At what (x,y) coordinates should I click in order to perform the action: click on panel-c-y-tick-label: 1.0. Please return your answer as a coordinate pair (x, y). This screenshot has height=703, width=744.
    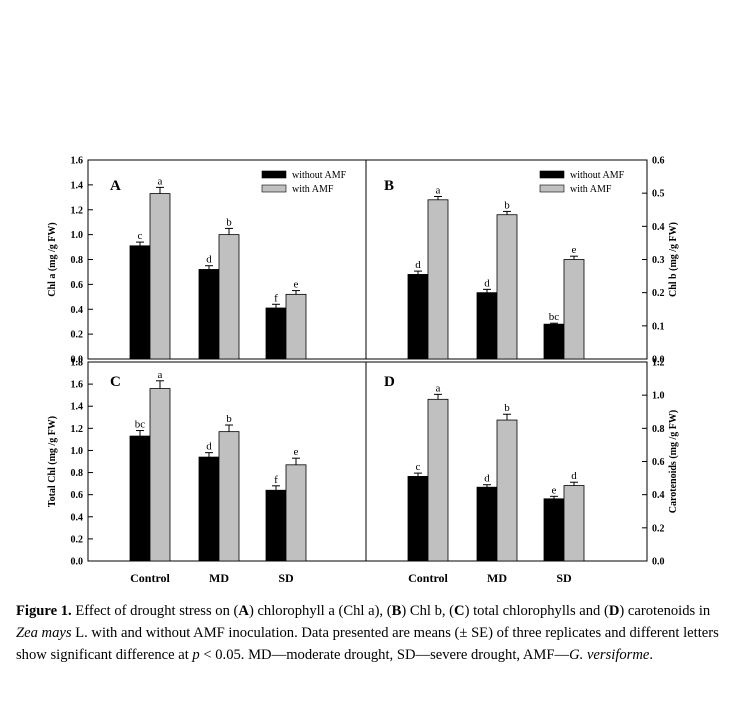
    Looking at the image, I should click on (77, 451).